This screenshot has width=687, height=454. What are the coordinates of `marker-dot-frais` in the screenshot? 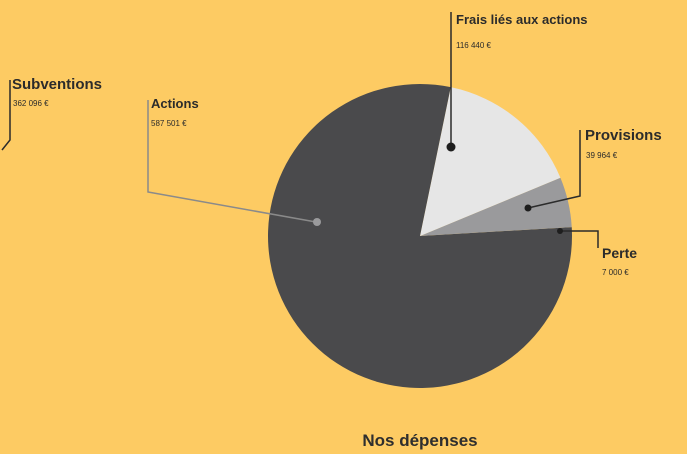 It's located at (451, 147).